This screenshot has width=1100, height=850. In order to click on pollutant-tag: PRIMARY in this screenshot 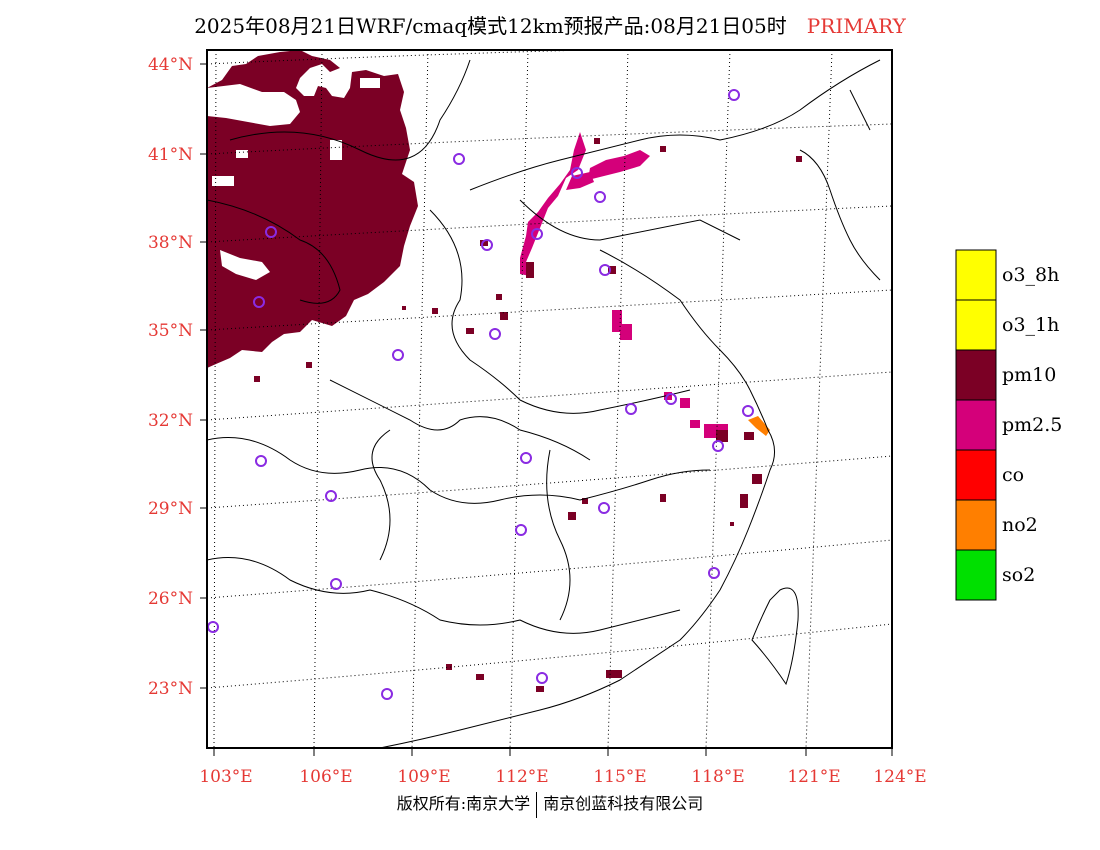, I will do `click(856, 26)`.